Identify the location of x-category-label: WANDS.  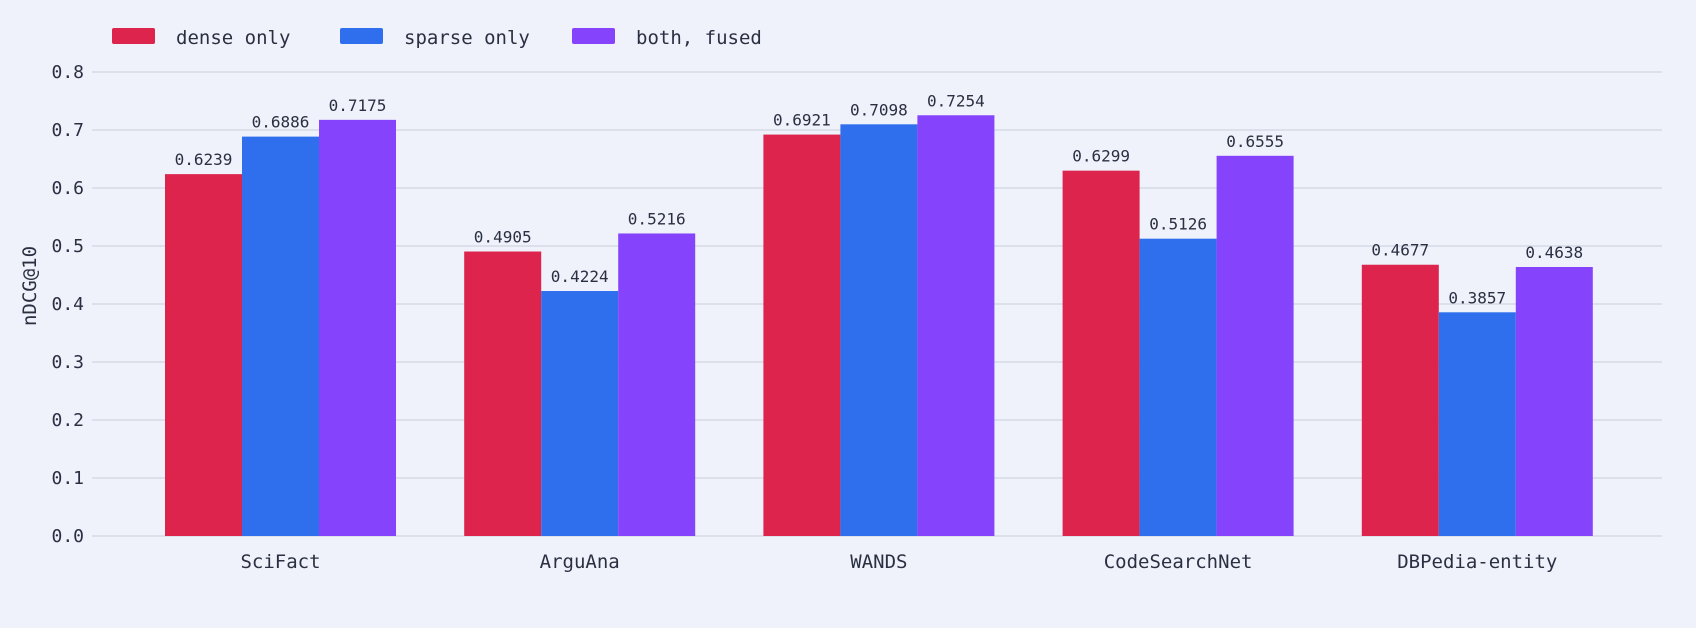
(878, 562).